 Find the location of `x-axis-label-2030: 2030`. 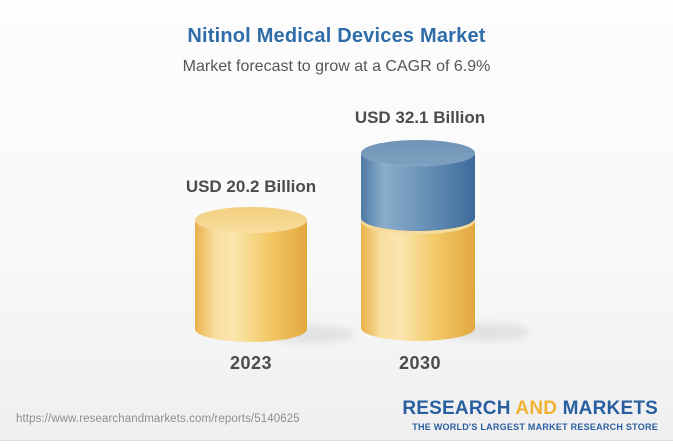

x-axis-label-2030: 2030 is located at coordinates (420, 363).